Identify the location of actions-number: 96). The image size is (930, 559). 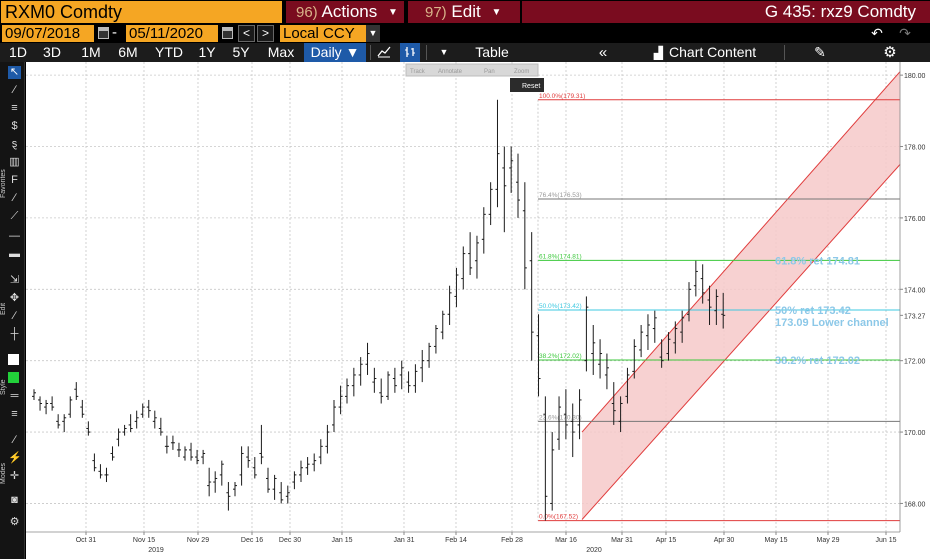
(307, 12).